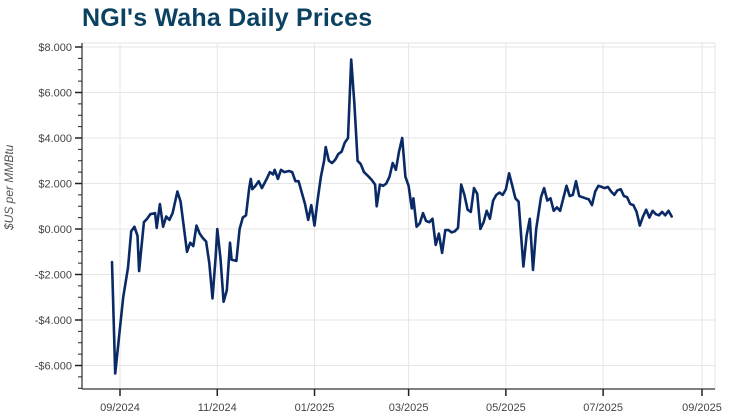 This screenshot has width=748, height=418. What do you see at coordinates (55, 94) in the screenshot?
I see `y-tick-label: $6.000` at bounding box center [55, 94].